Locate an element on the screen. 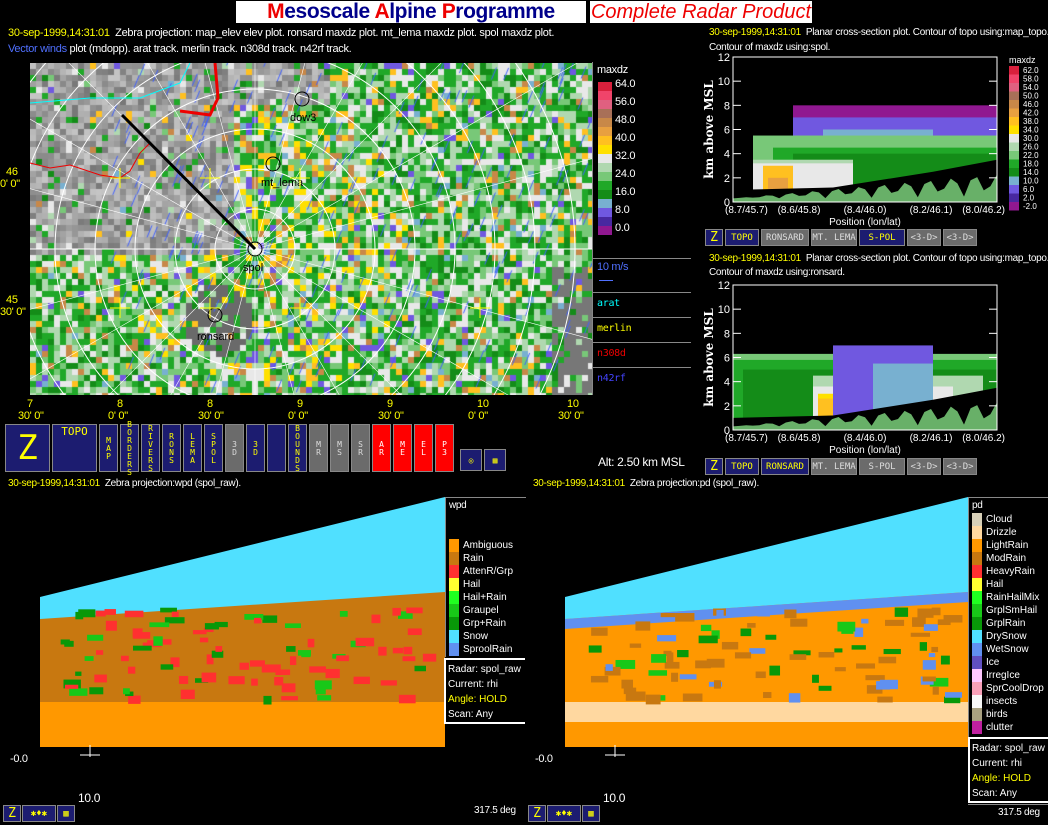 The height and width of the screenshot is (825, 1048). toolbar-button-p3: P3 is located at coordinates (444, 448).